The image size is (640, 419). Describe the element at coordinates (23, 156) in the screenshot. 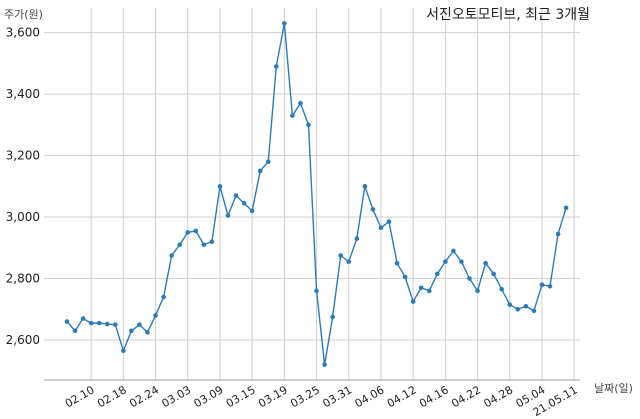

I see `y-tick-label: 3,200` at that location.